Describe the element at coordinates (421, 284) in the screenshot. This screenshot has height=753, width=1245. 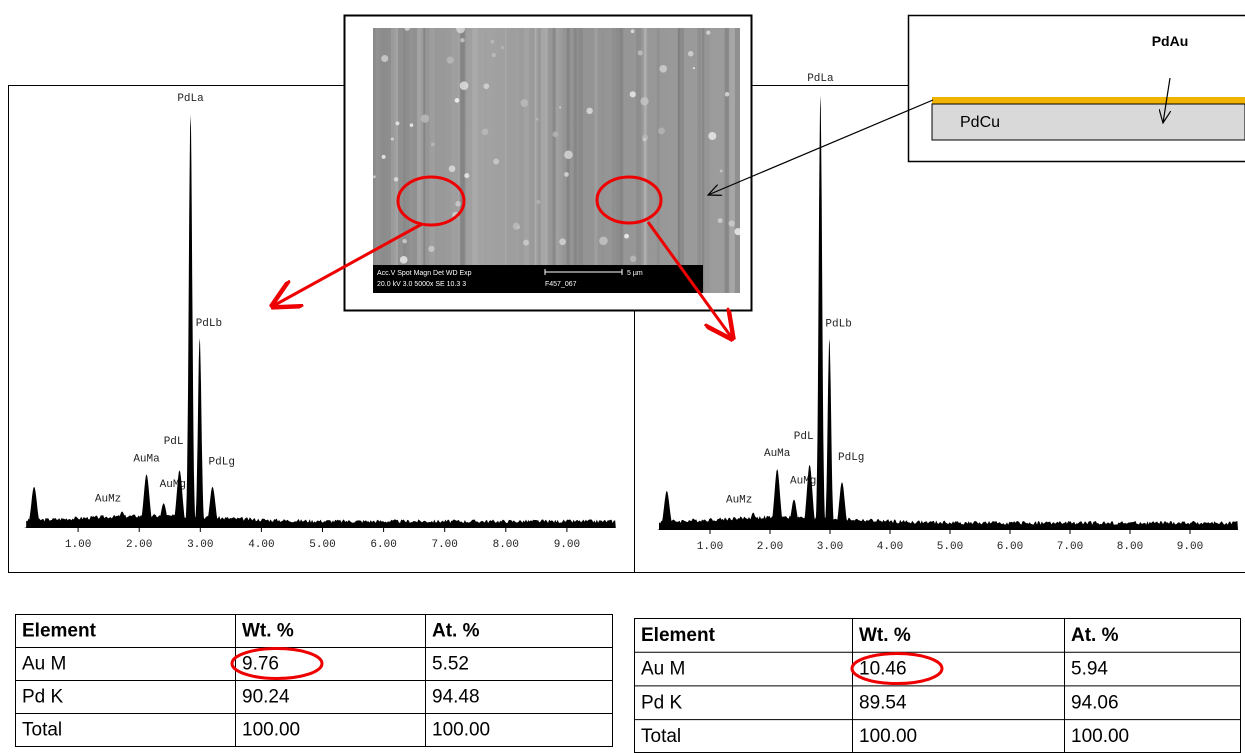
I see `sem-caption: 20.0 kV 3.0 5000x SE 10.3 3` at that location.